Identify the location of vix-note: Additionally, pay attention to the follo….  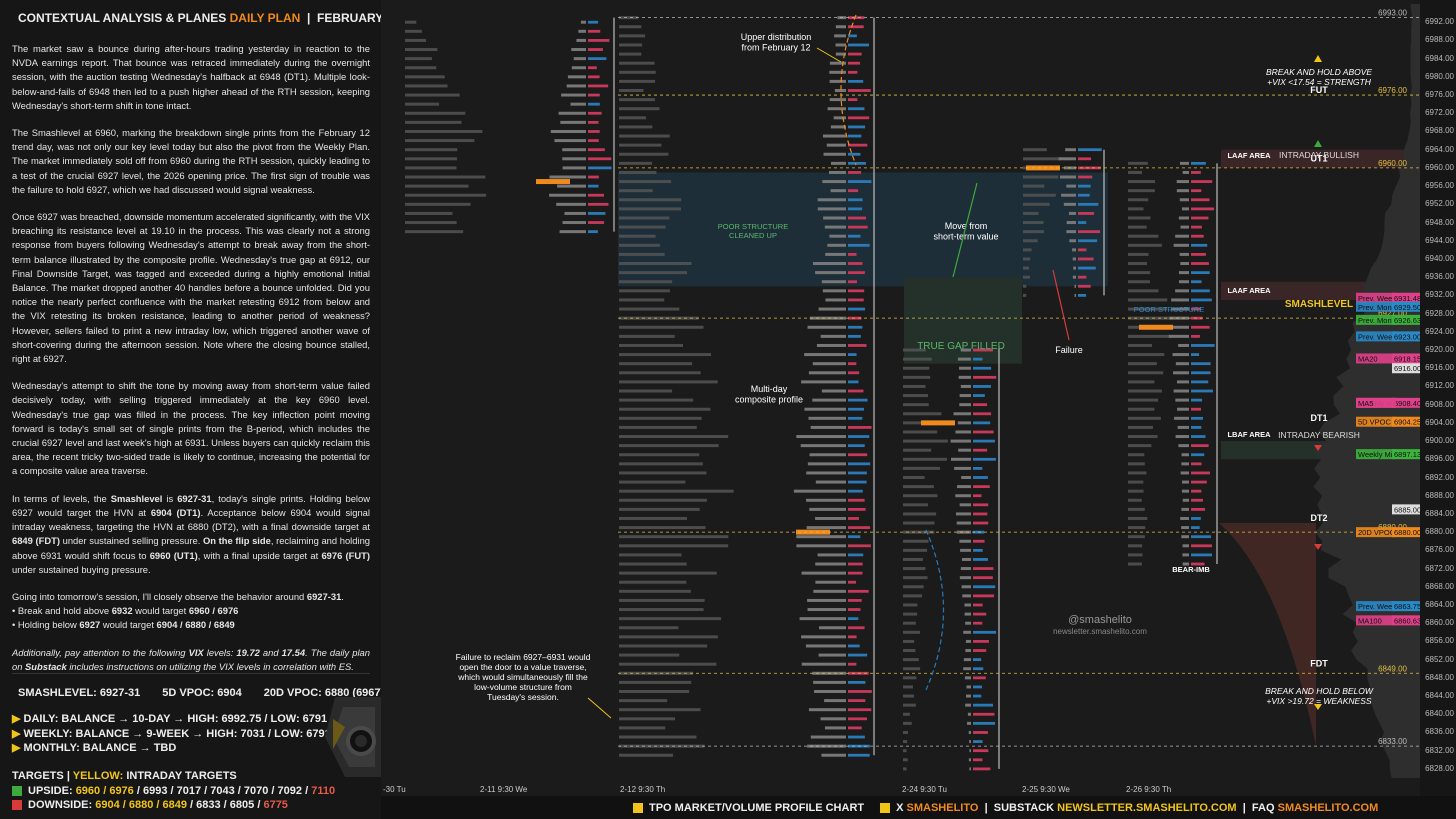
(191, 659).